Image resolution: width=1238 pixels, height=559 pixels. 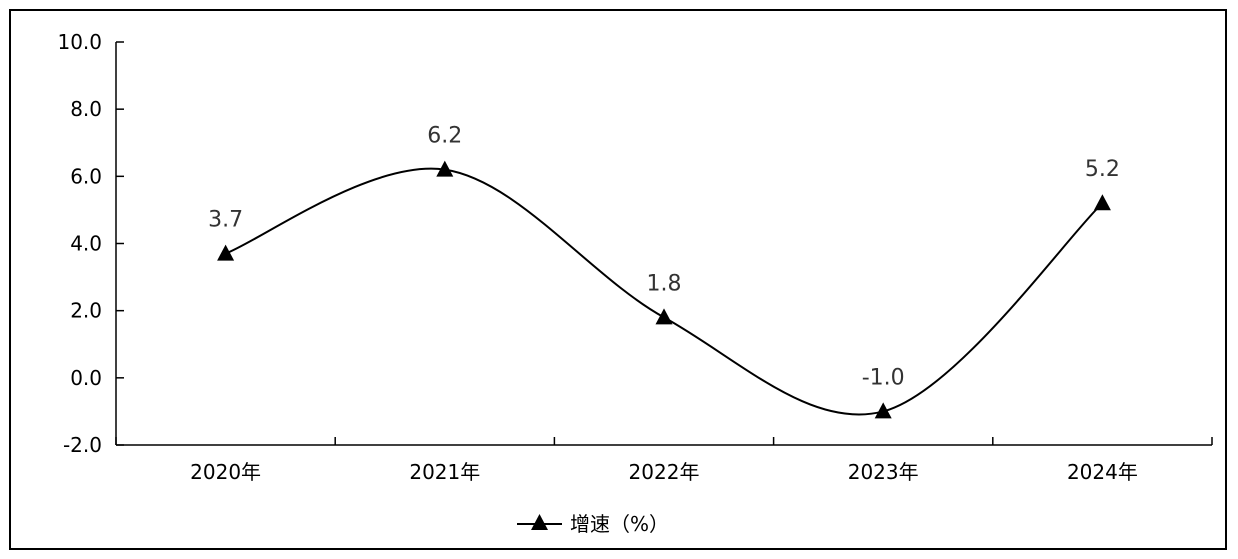 I want to click on y-tick-label: 8.0, so click(x=86, y=109).